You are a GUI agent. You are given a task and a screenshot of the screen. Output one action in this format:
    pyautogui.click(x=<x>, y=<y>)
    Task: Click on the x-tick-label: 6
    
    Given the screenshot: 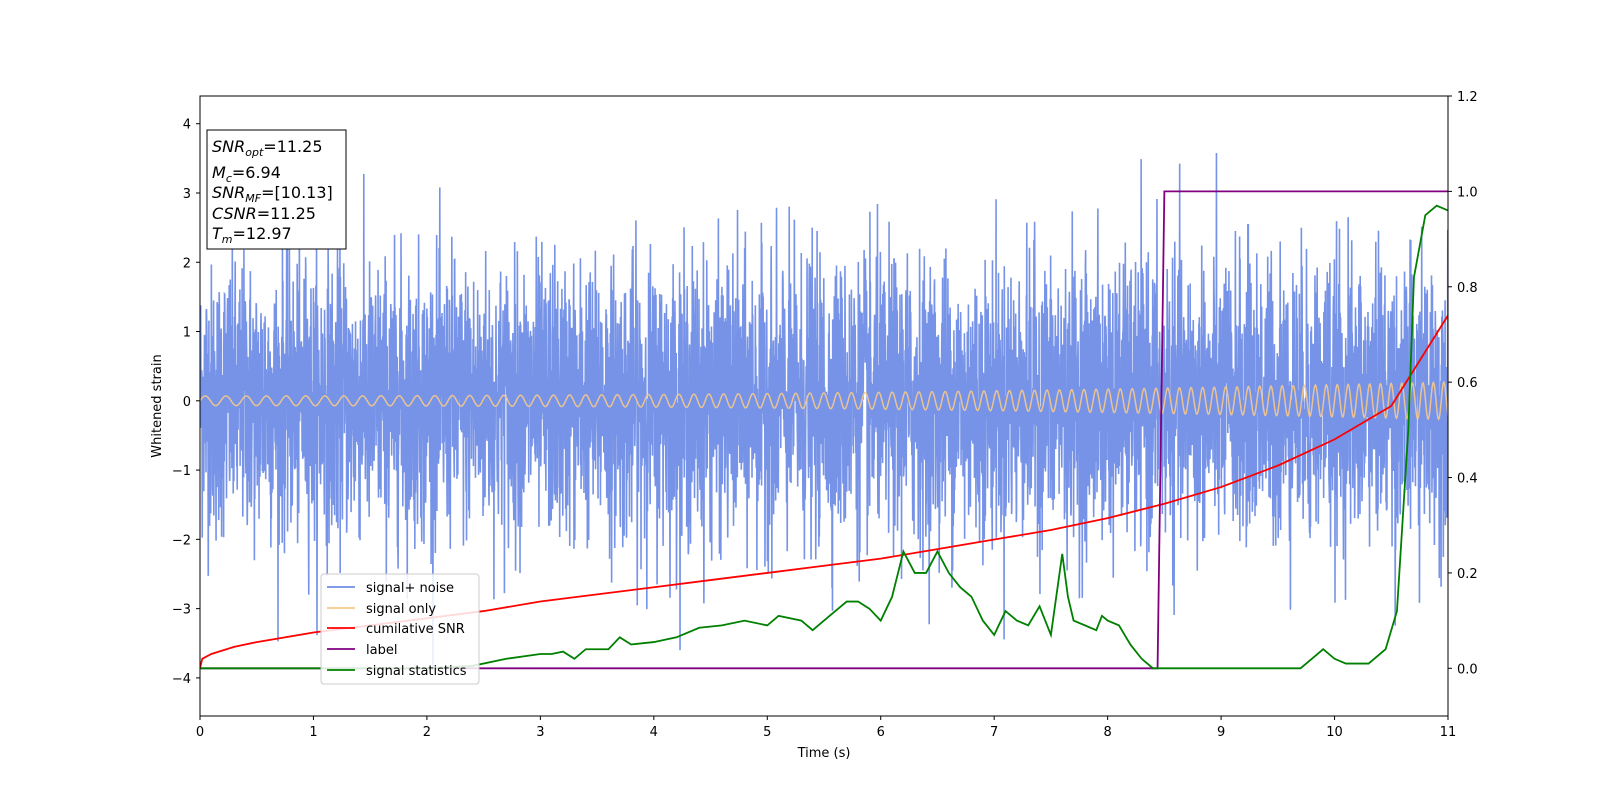 What is the action you would take?
    pyautogui.click(x=881, y=728)
    